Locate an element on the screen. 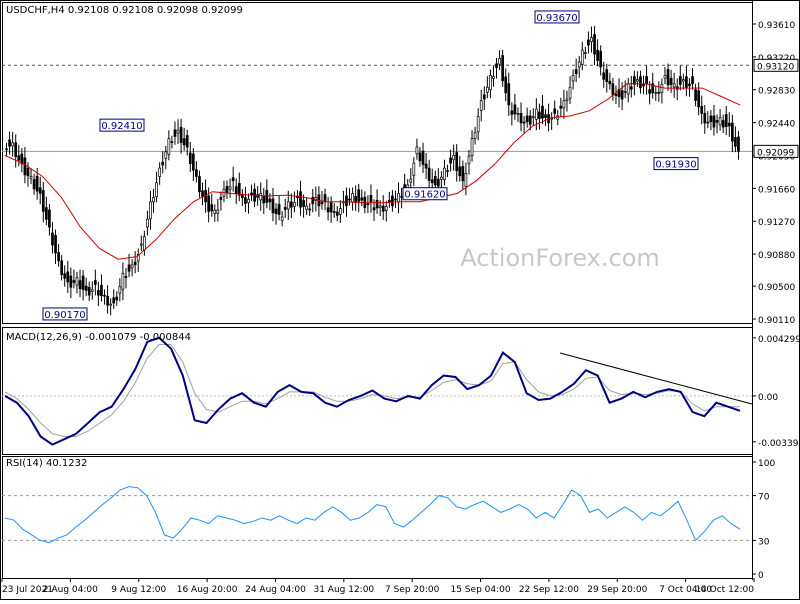  price-annotation-label: 0.92410 is located at coordinates (122, 125).